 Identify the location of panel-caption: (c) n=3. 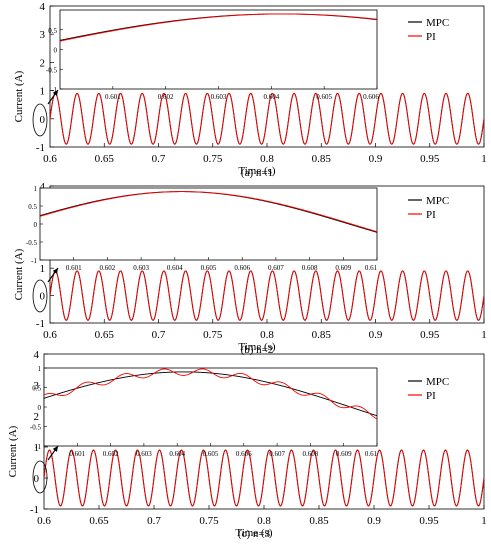
(254, 534).